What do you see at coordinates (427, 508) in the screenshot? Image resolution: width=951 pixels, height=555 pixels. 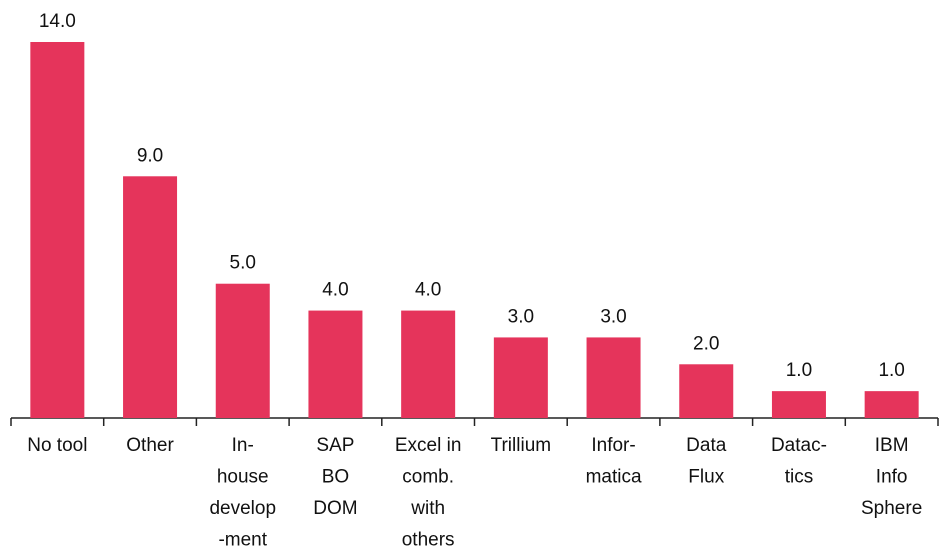 I see `x-tick-label-line: with` at bounding box center [427, 508].